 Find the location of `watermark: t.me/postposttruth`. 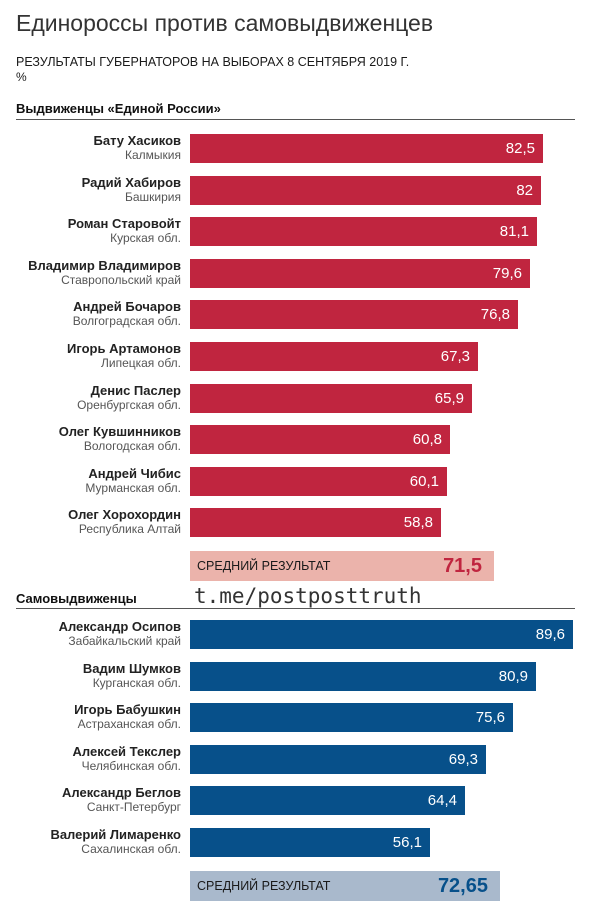

watermark: t.me/postposttruth is located at coordinates (308, 596).